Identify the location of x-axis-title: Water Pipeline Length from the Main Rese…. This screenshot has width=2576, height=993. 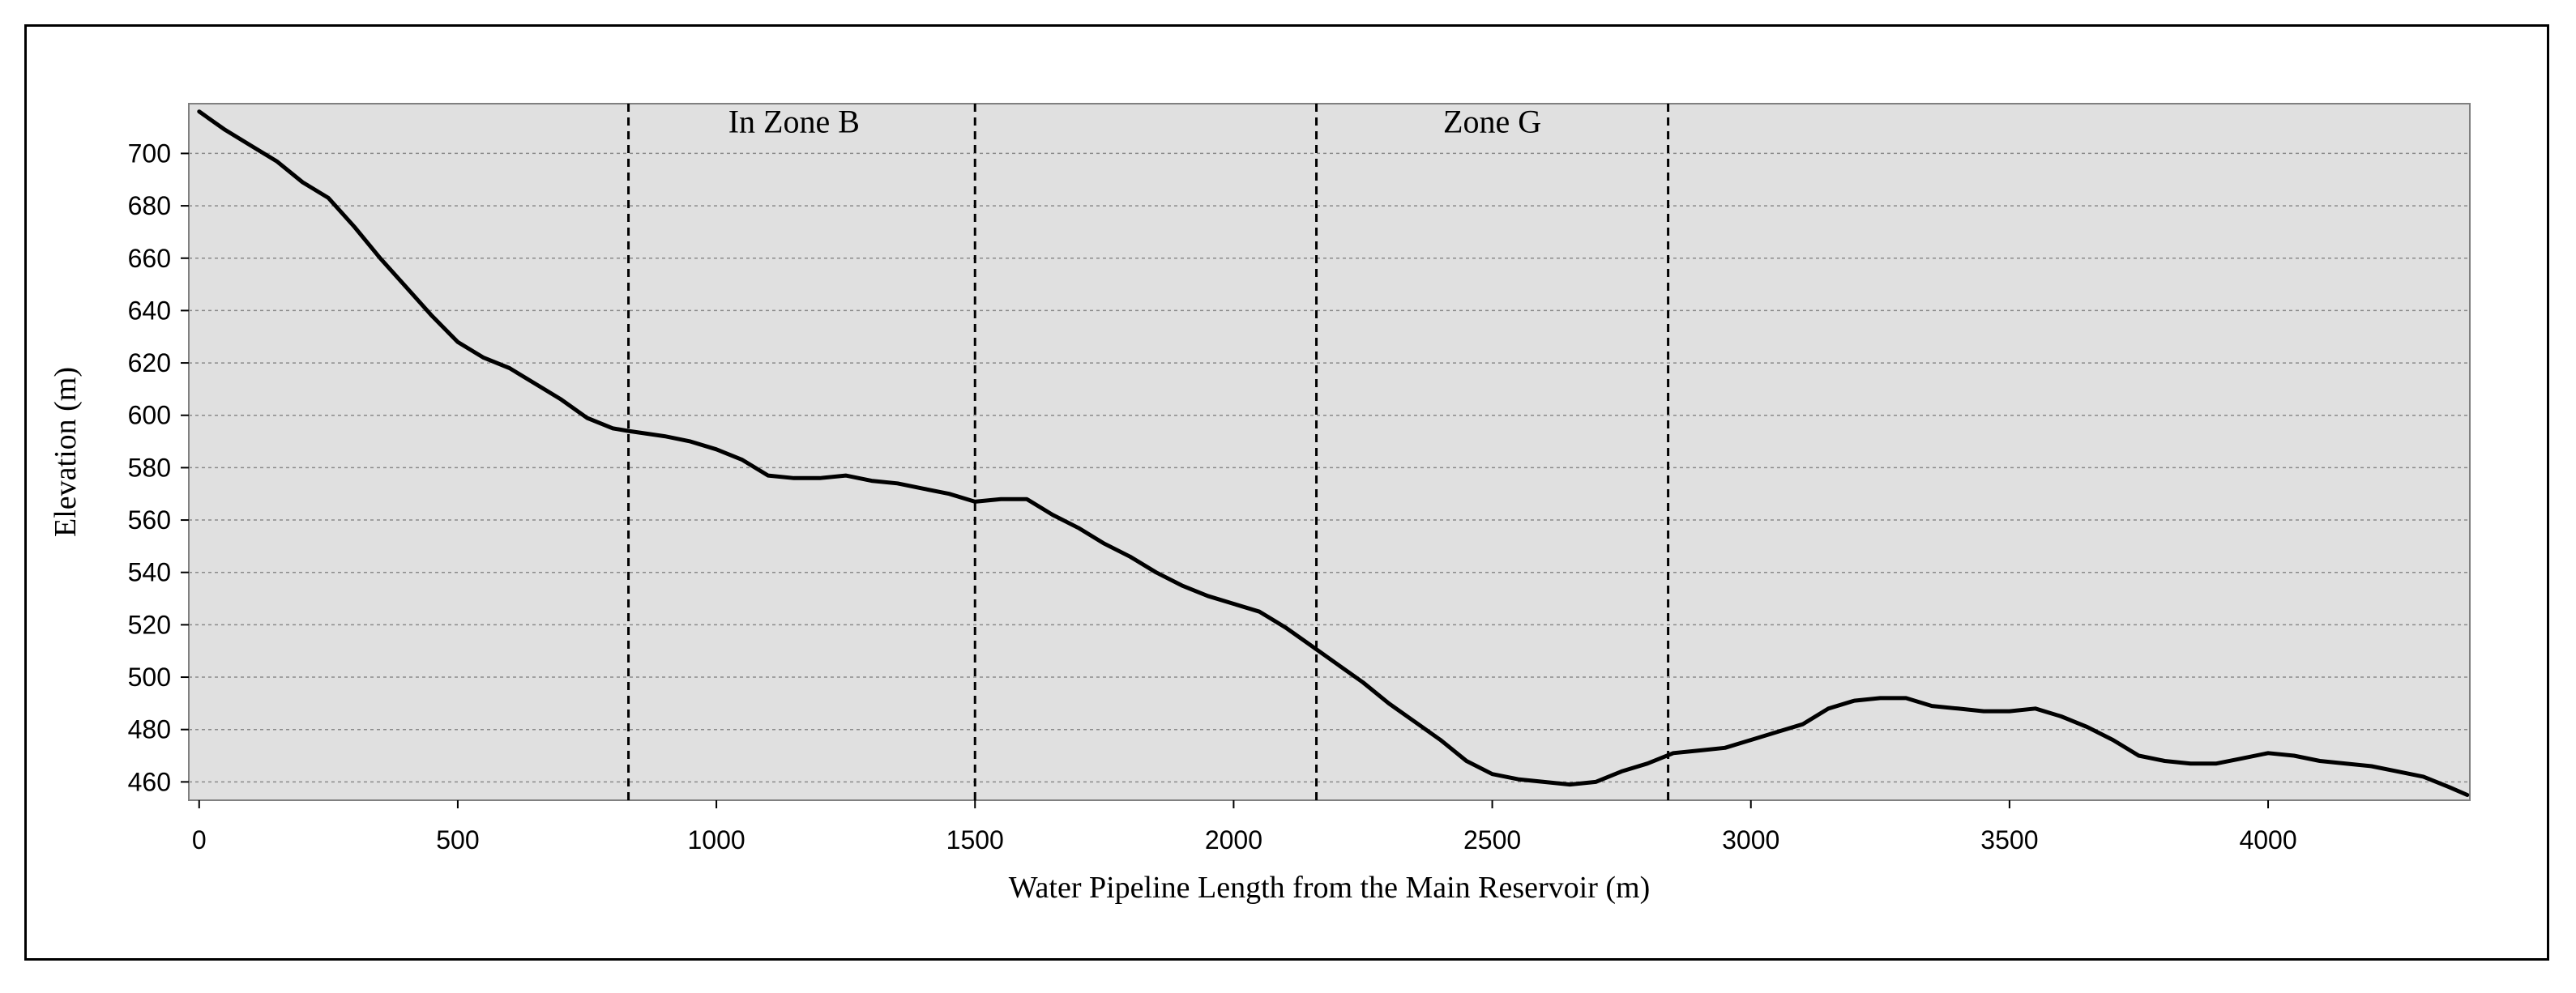
(1330, 888).